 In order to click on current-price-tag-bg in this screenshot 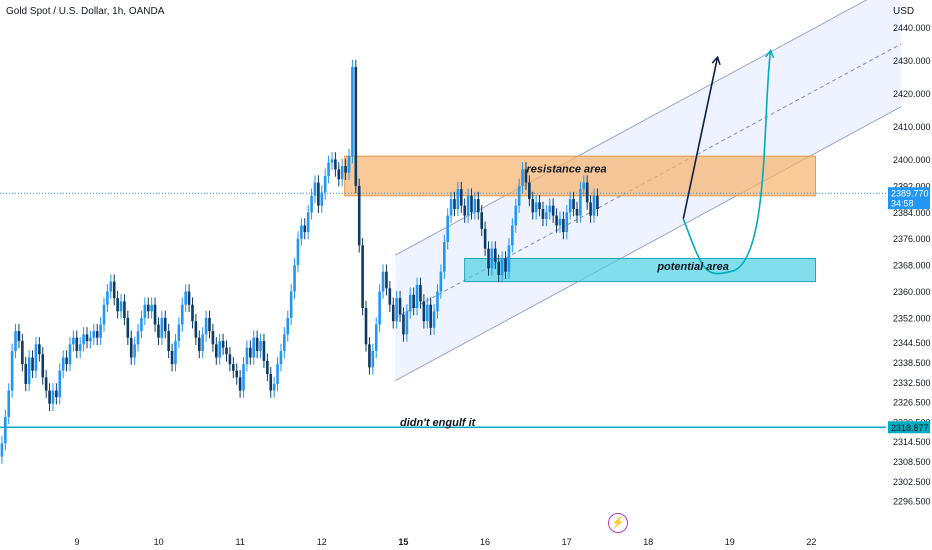, I will do `click(909, 198)`.